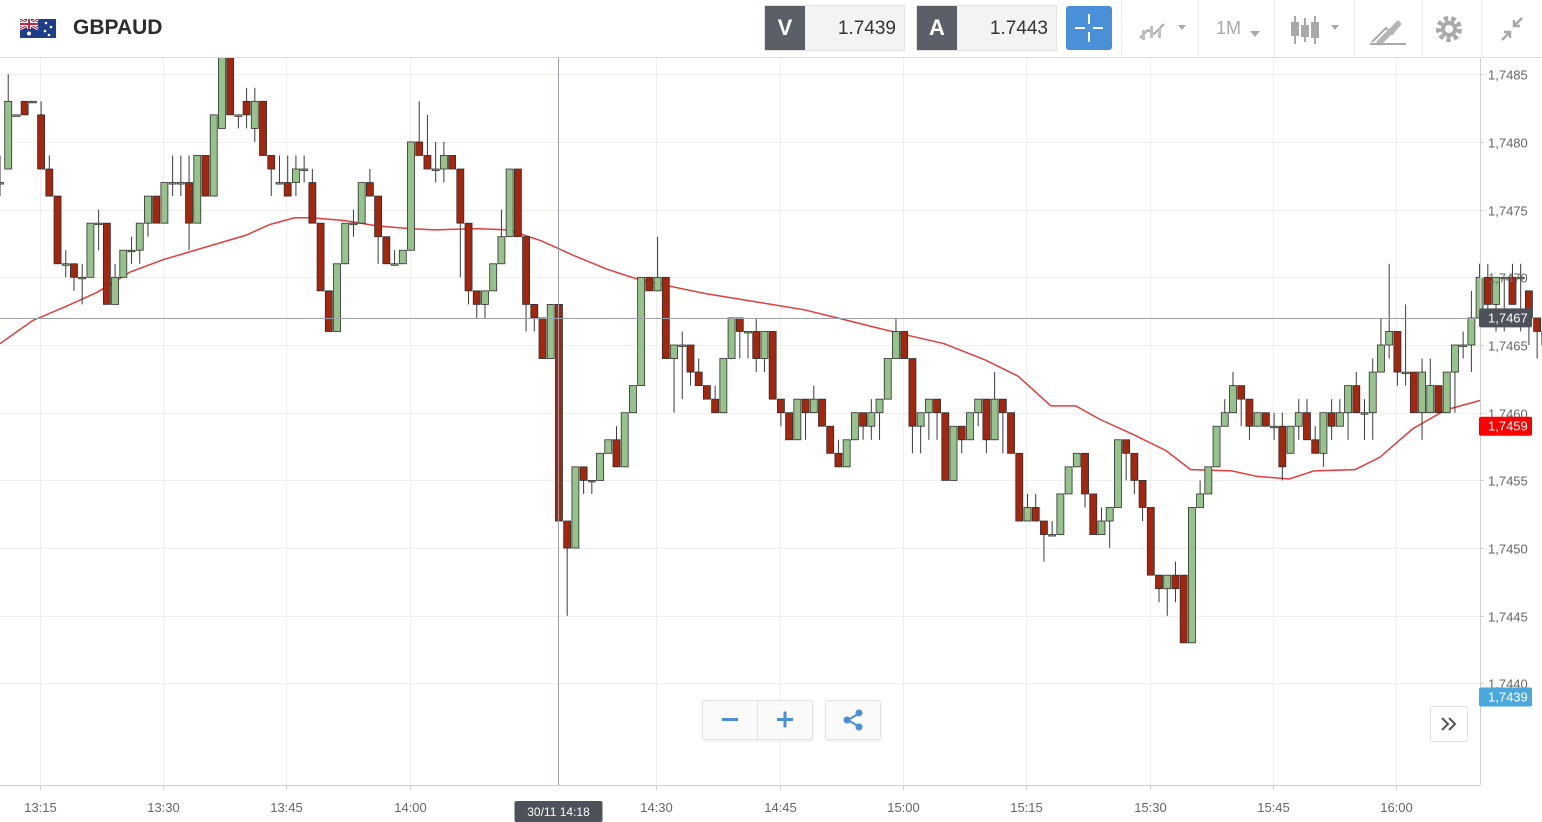 This screenshot has width=1542, height=822. Describe the element at coordinates (1236, 29) in the screenshot. I see `timeframe-button: 1M` at that location.